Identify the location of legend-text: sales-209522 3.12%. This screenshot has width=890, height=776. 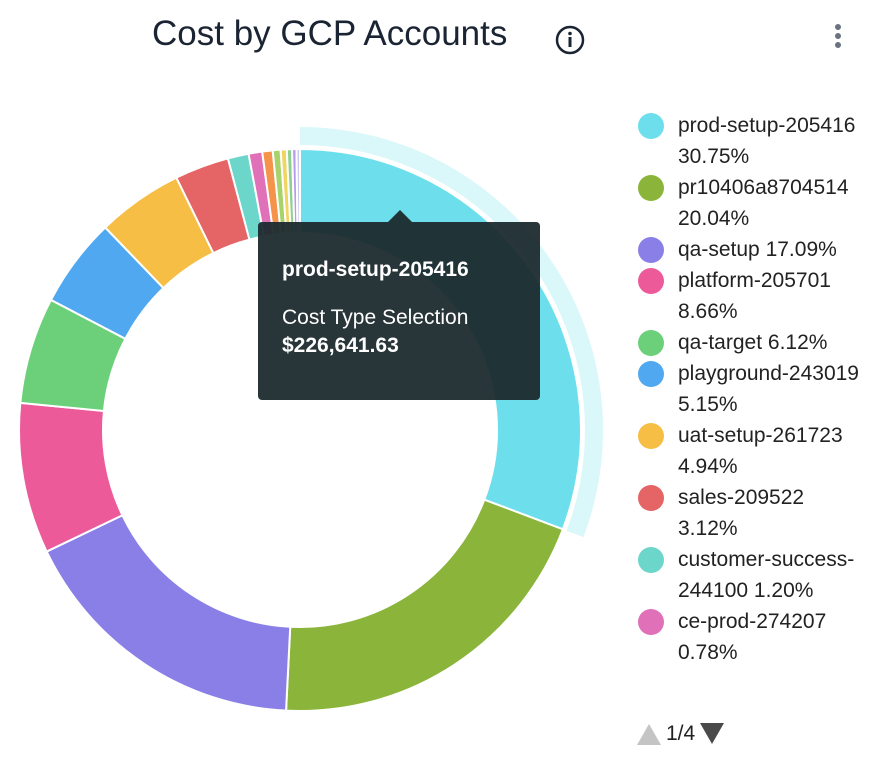
(773, 513).